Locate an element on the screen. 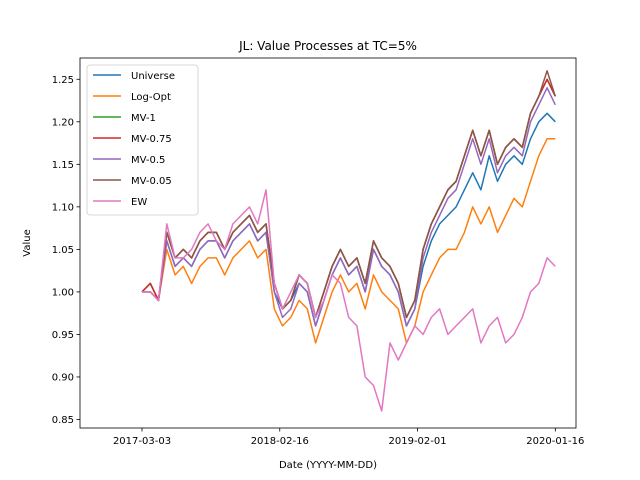 The image size is (640, 480). x-axis: 2017-03-03 2018-02-16 2019-02-01 2020-01-16 is located at coordinates (348, 437).